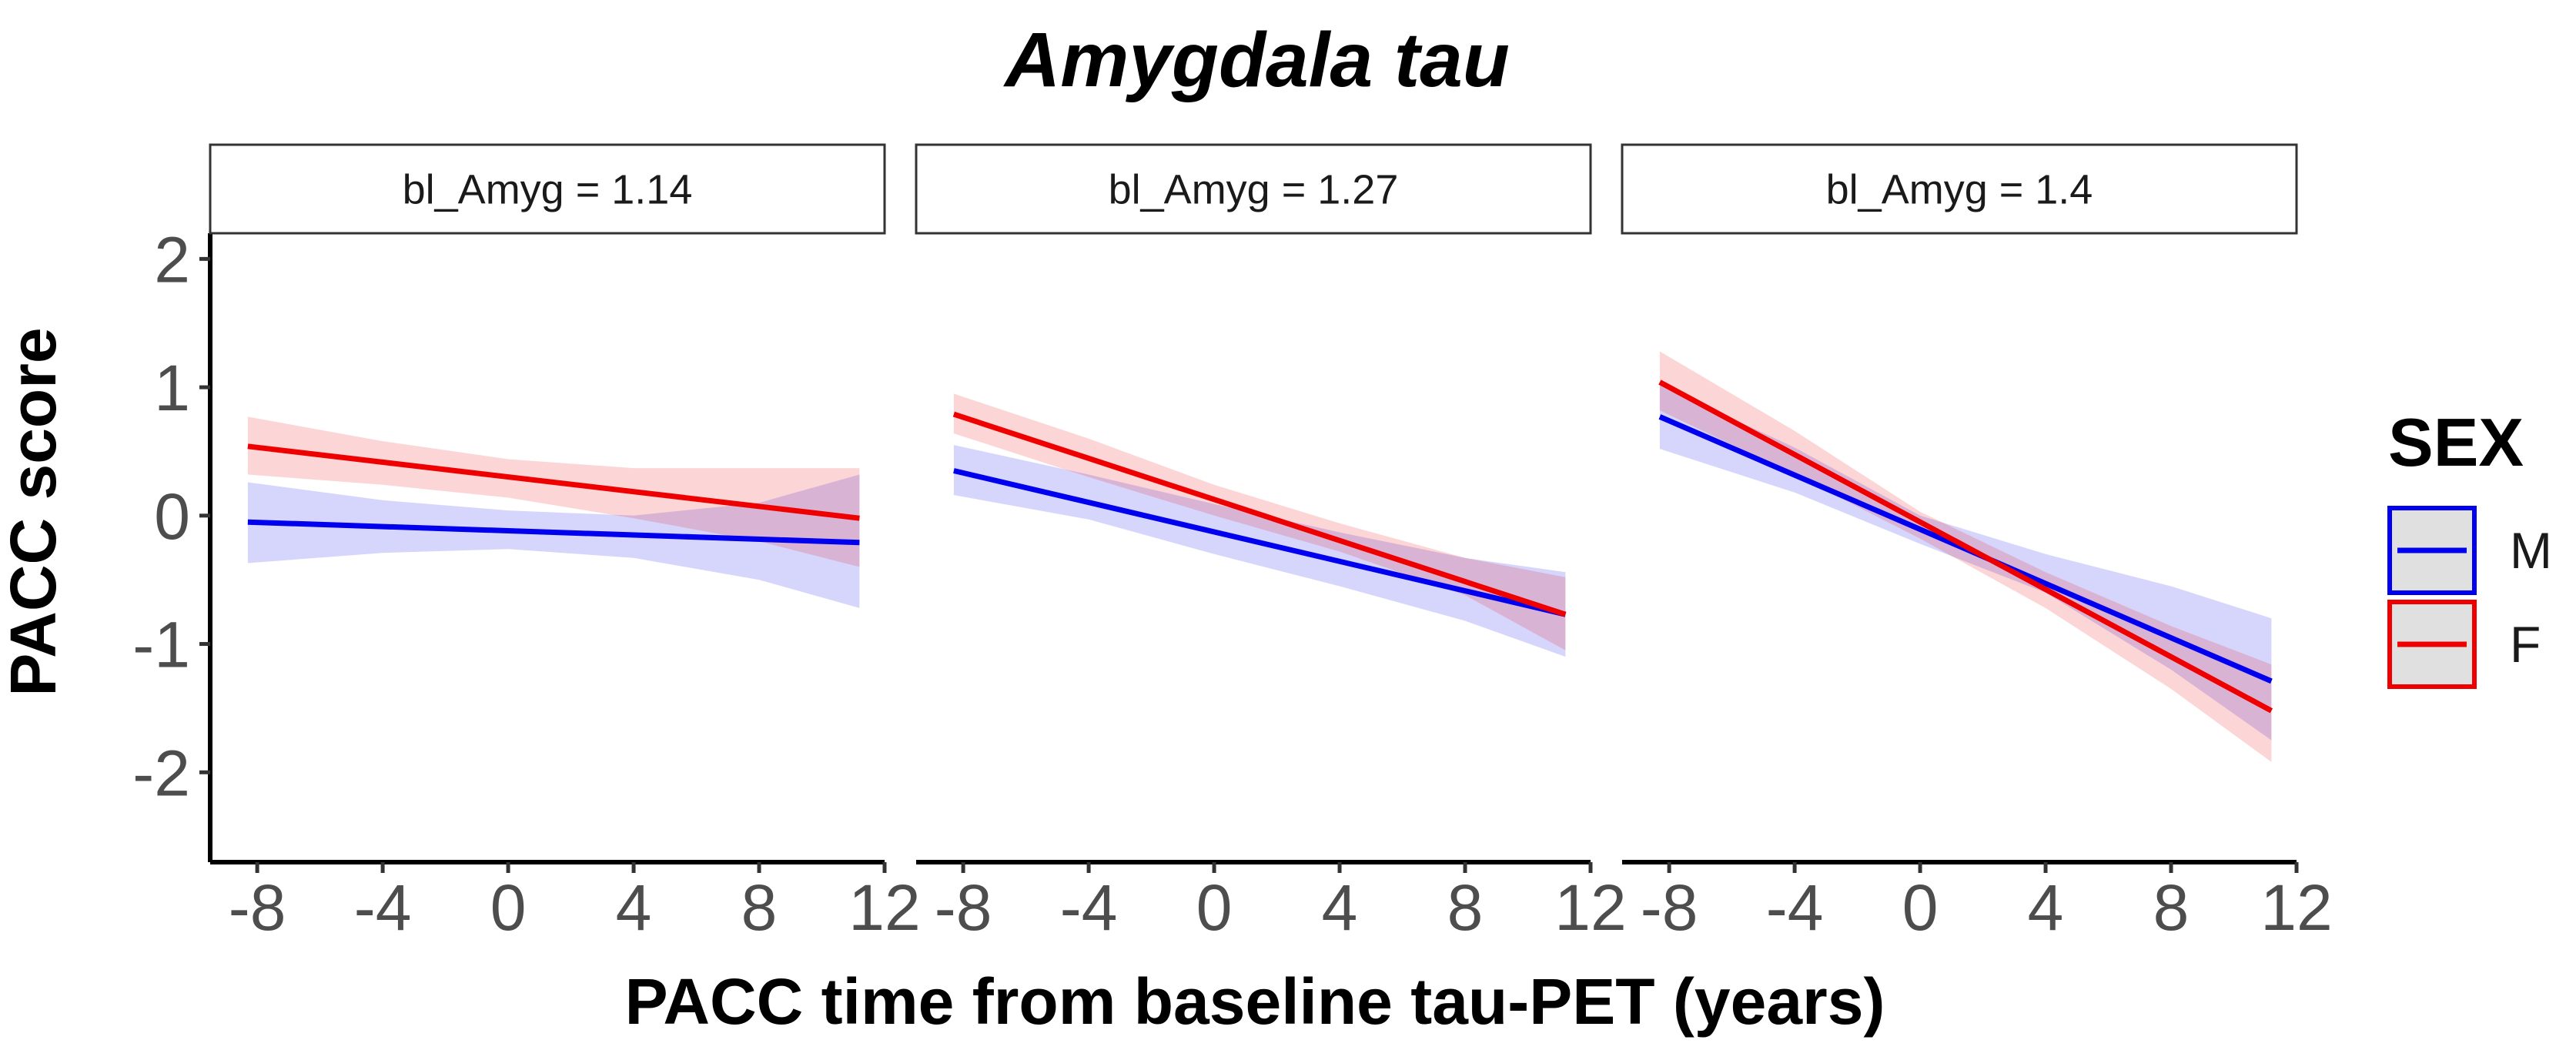 The width and height of the screenshot is (2576, 1060). Describe the element at coordinates (172, 388) in the screenshot. I see `y-tick-label: 1` at that location.